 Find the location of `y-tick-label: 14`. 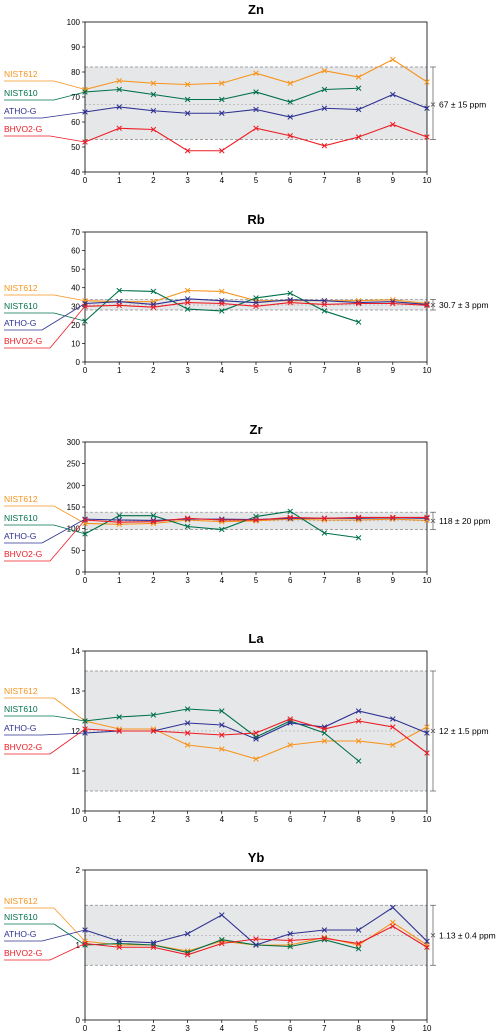

y-tick-label: 14 is located at coordinates (75, 651).